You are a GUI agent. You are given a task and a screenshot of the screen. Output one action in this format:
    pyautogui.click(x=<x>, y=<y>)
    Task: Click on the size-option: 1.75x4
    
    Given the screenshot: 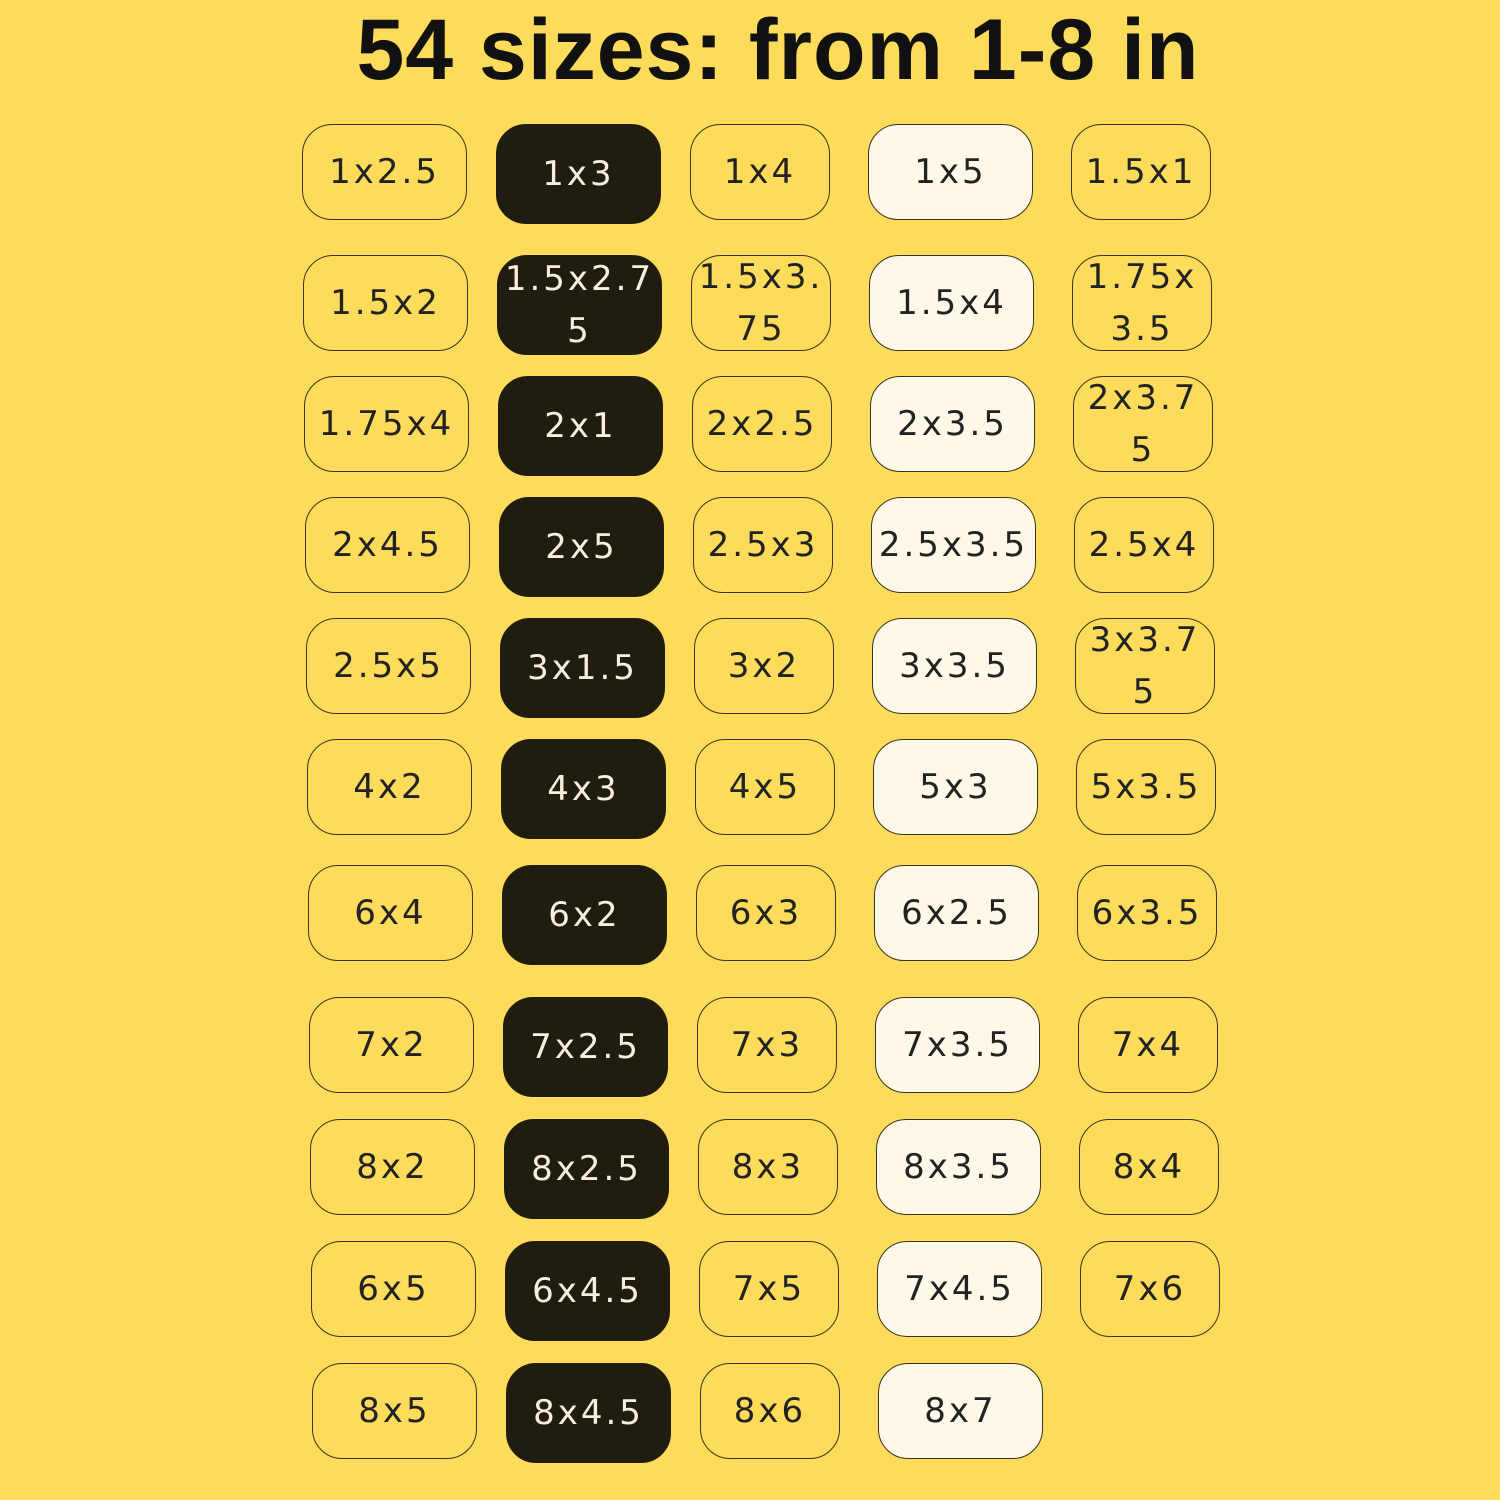 What is the action you would take?
    pyautogui.click(x=386, y=424)
    